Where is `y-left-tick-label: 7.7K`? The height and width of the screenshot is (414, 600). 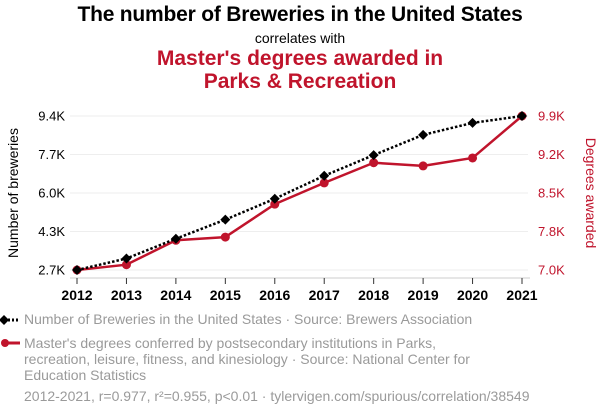
y-left-tick-label: 7.7K is located at coordinates (51, 154).